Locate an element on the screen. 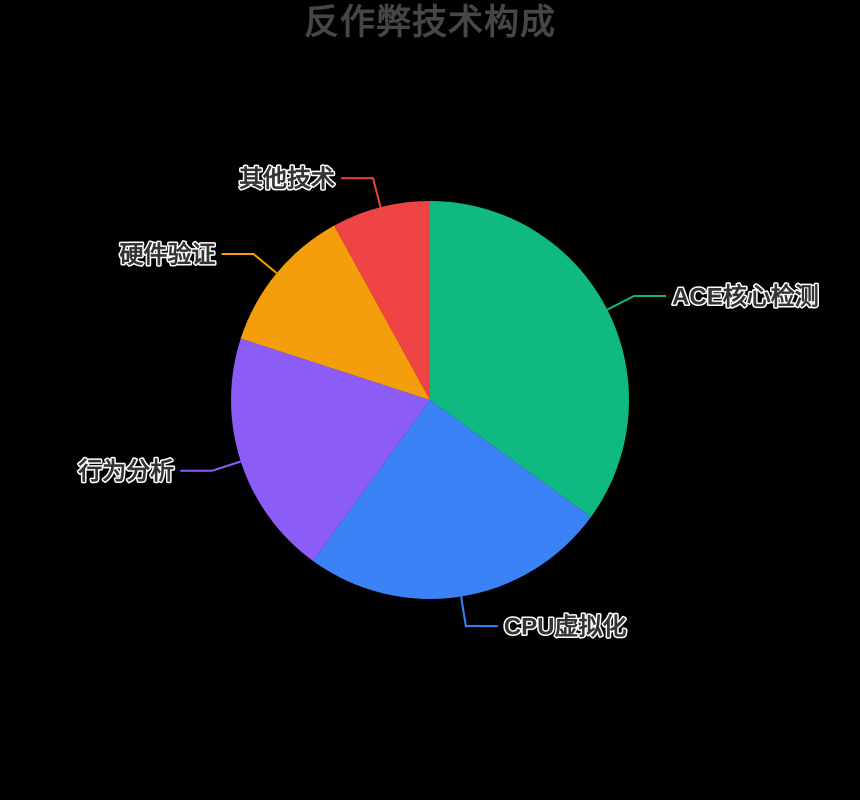 Image resolution: width=860 pixels, height=800 pixels. chart-title: 反作弊技术构成 is located at coordinates (429, 22).